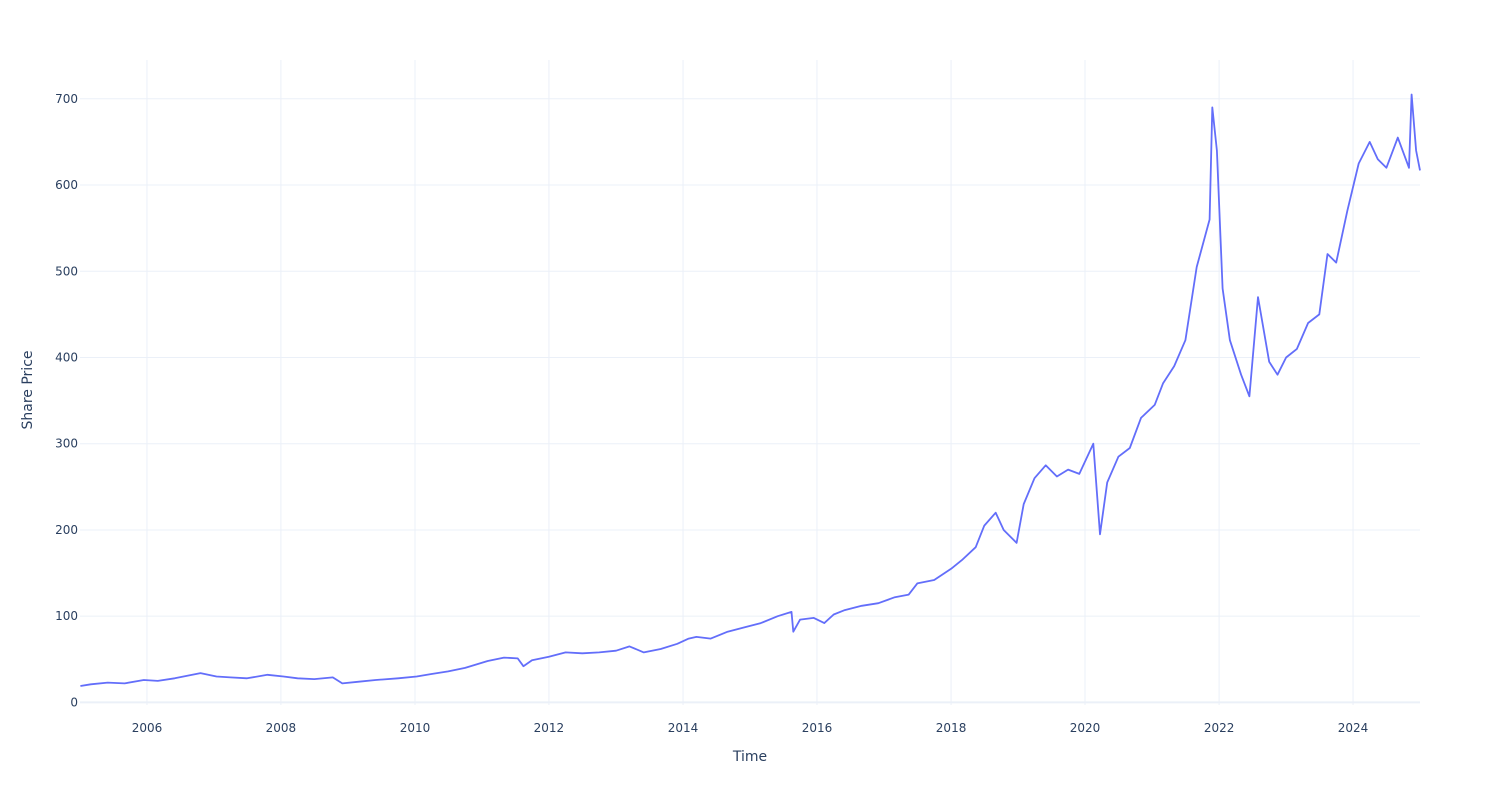 The image size is (1500, 800). Describe the element at coordinates (683, 728) in the screenshot. I see `x-tick-label: 2014` at that location.